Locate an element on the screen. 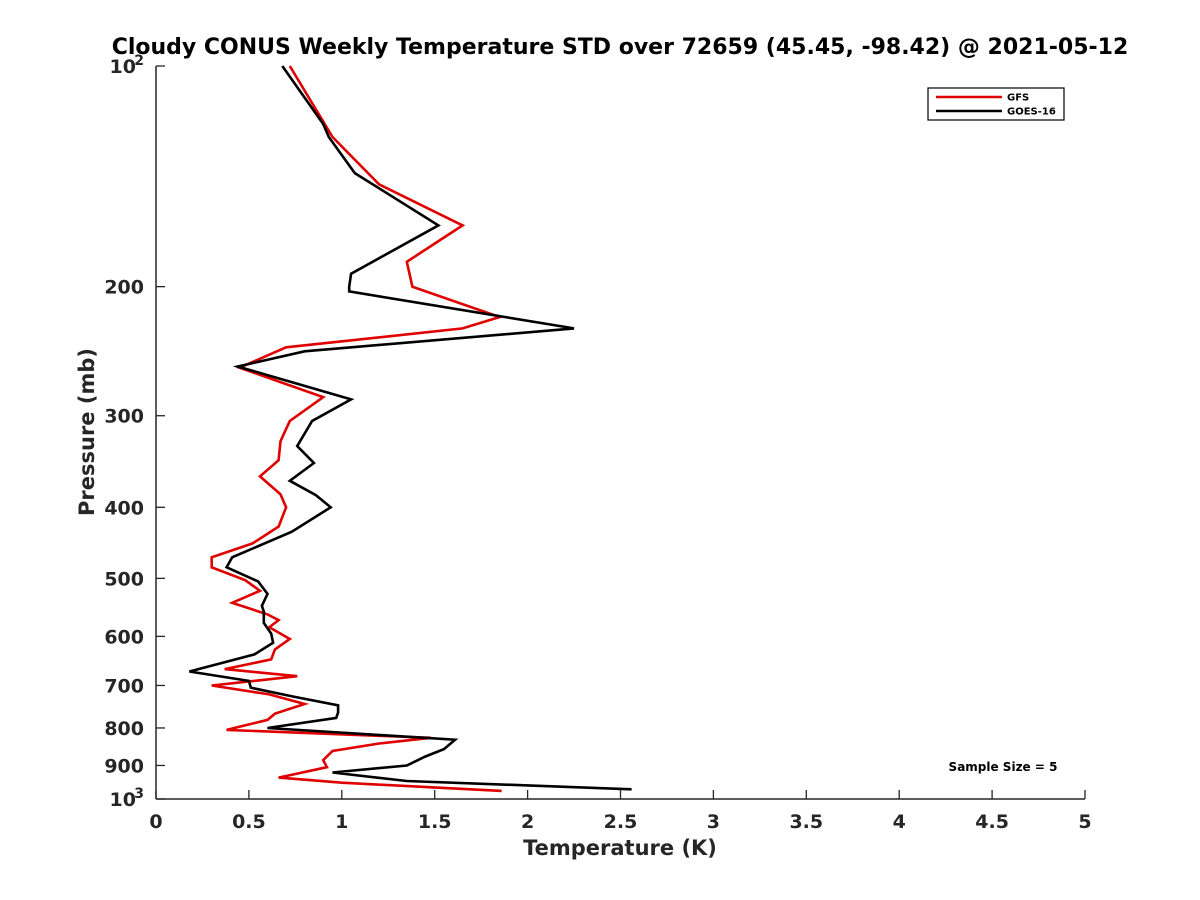 This screenshot has height=900, width=1200. x-tick-label: 4.5 is located at coordinates (992, 822).